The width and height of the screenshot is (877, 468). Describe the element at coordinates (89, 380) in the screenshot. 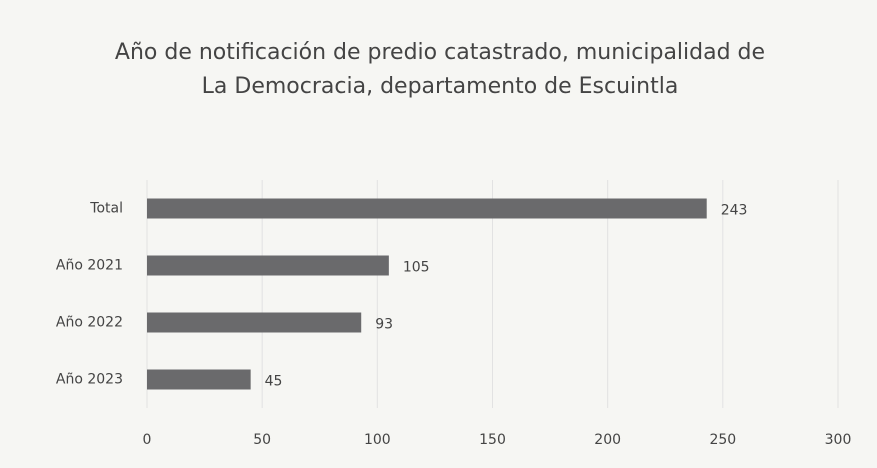

I see `y-tick-label: Año 2023` at that location.